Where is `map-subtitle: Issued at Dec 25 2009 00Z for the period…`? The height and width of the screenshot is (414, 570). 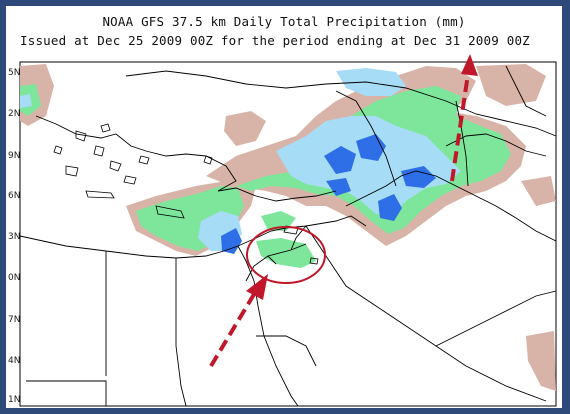 map-subtitle: Issued at Dec 25 2009 00Z for the period… is located at coordinates (275, 40).